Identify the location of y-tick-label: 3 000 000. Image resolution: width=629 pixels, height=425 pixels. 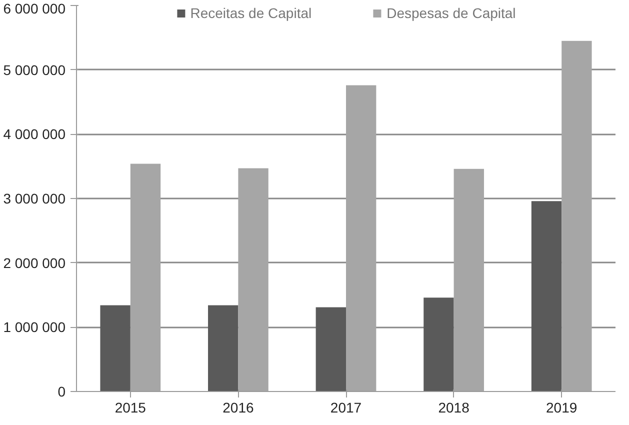
(34, 198).